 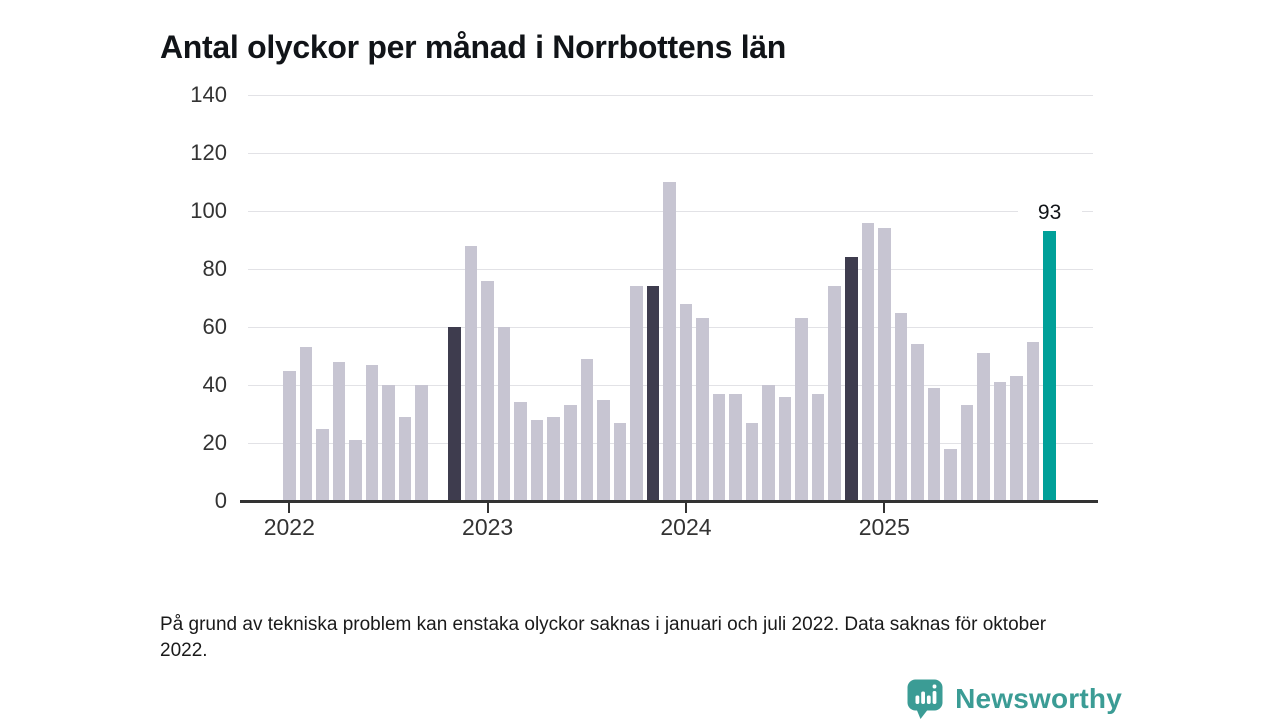 What do you see at coordinates (220, 500) in the screenshot?
I see `y-axis-tick-label: 0` at bounding box center [220, 500].